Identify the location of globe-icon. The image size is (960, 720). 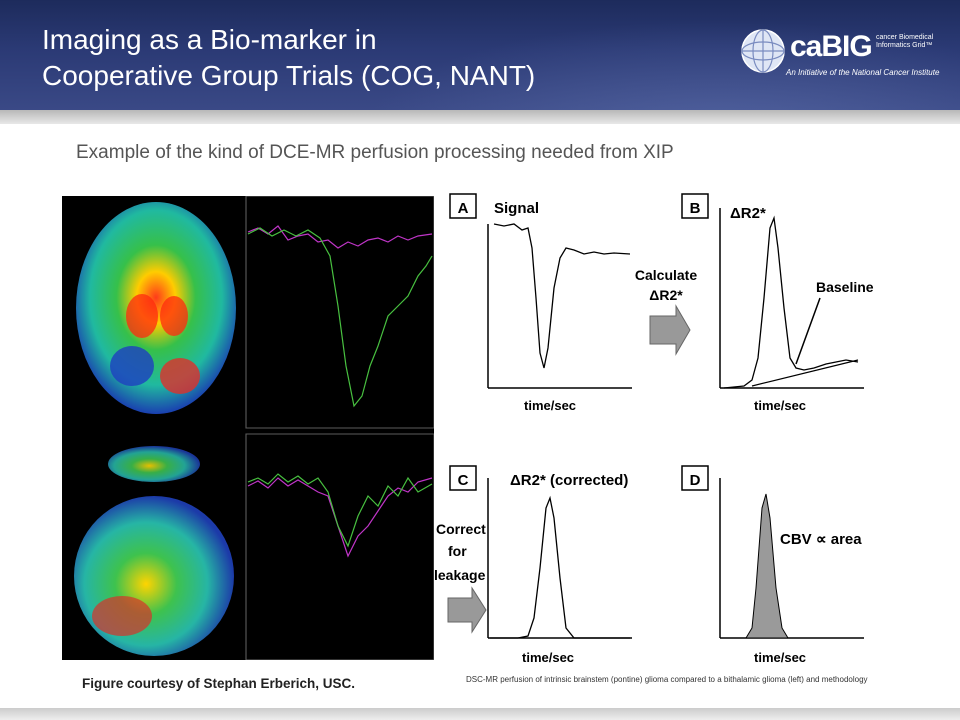
(763, 51).